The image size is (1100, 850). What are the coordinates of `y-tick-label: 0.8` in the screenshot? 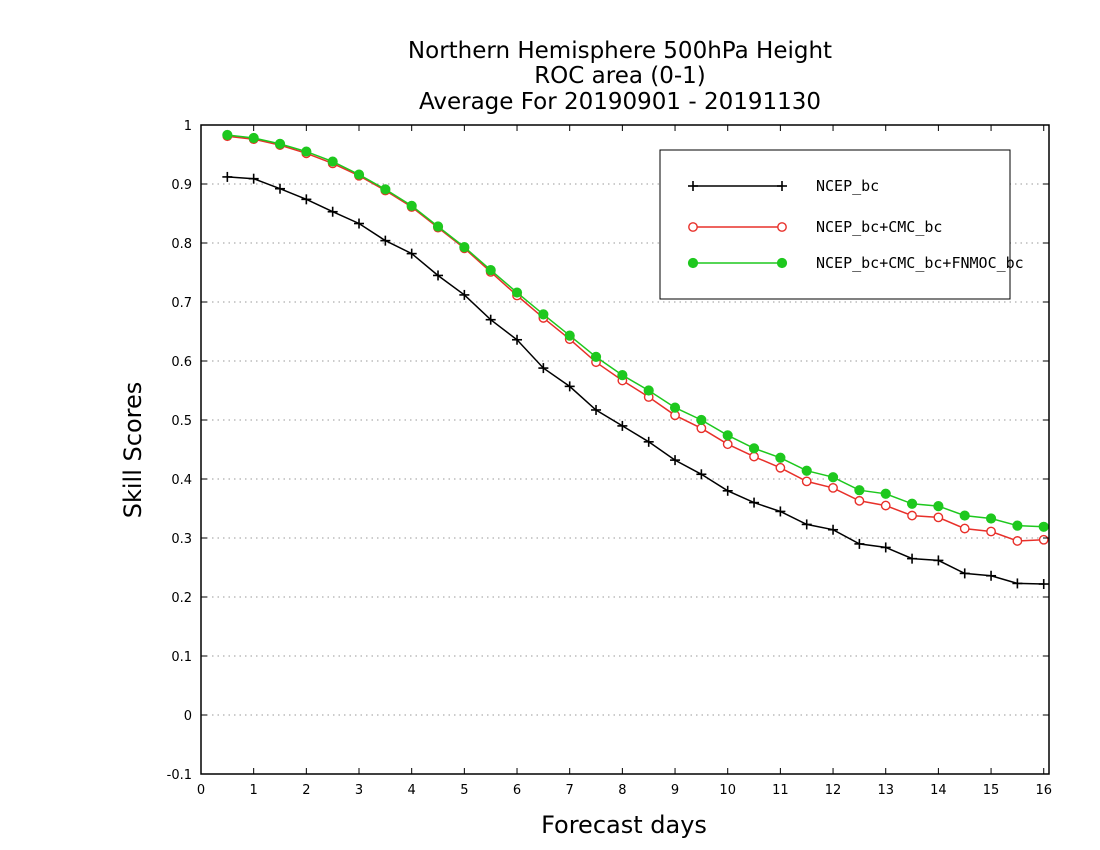 It's located at (181, 244).